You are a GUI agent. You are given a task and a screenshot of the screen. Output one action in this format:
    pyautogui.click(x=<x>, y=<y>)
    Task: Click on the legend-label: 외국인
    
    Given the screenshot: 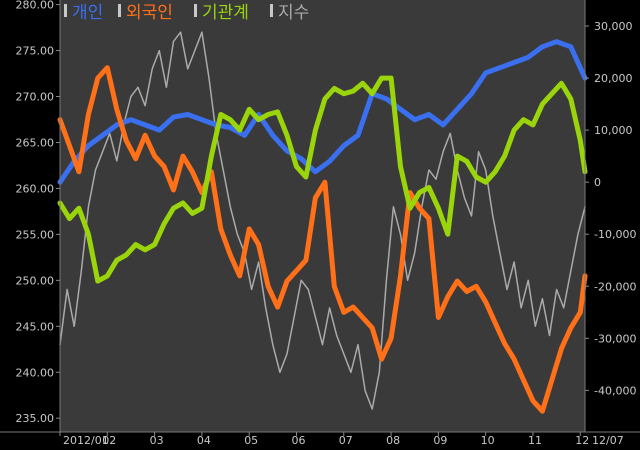 What is the action you would take?
    pyautogui.click(x=149, y=13)
    